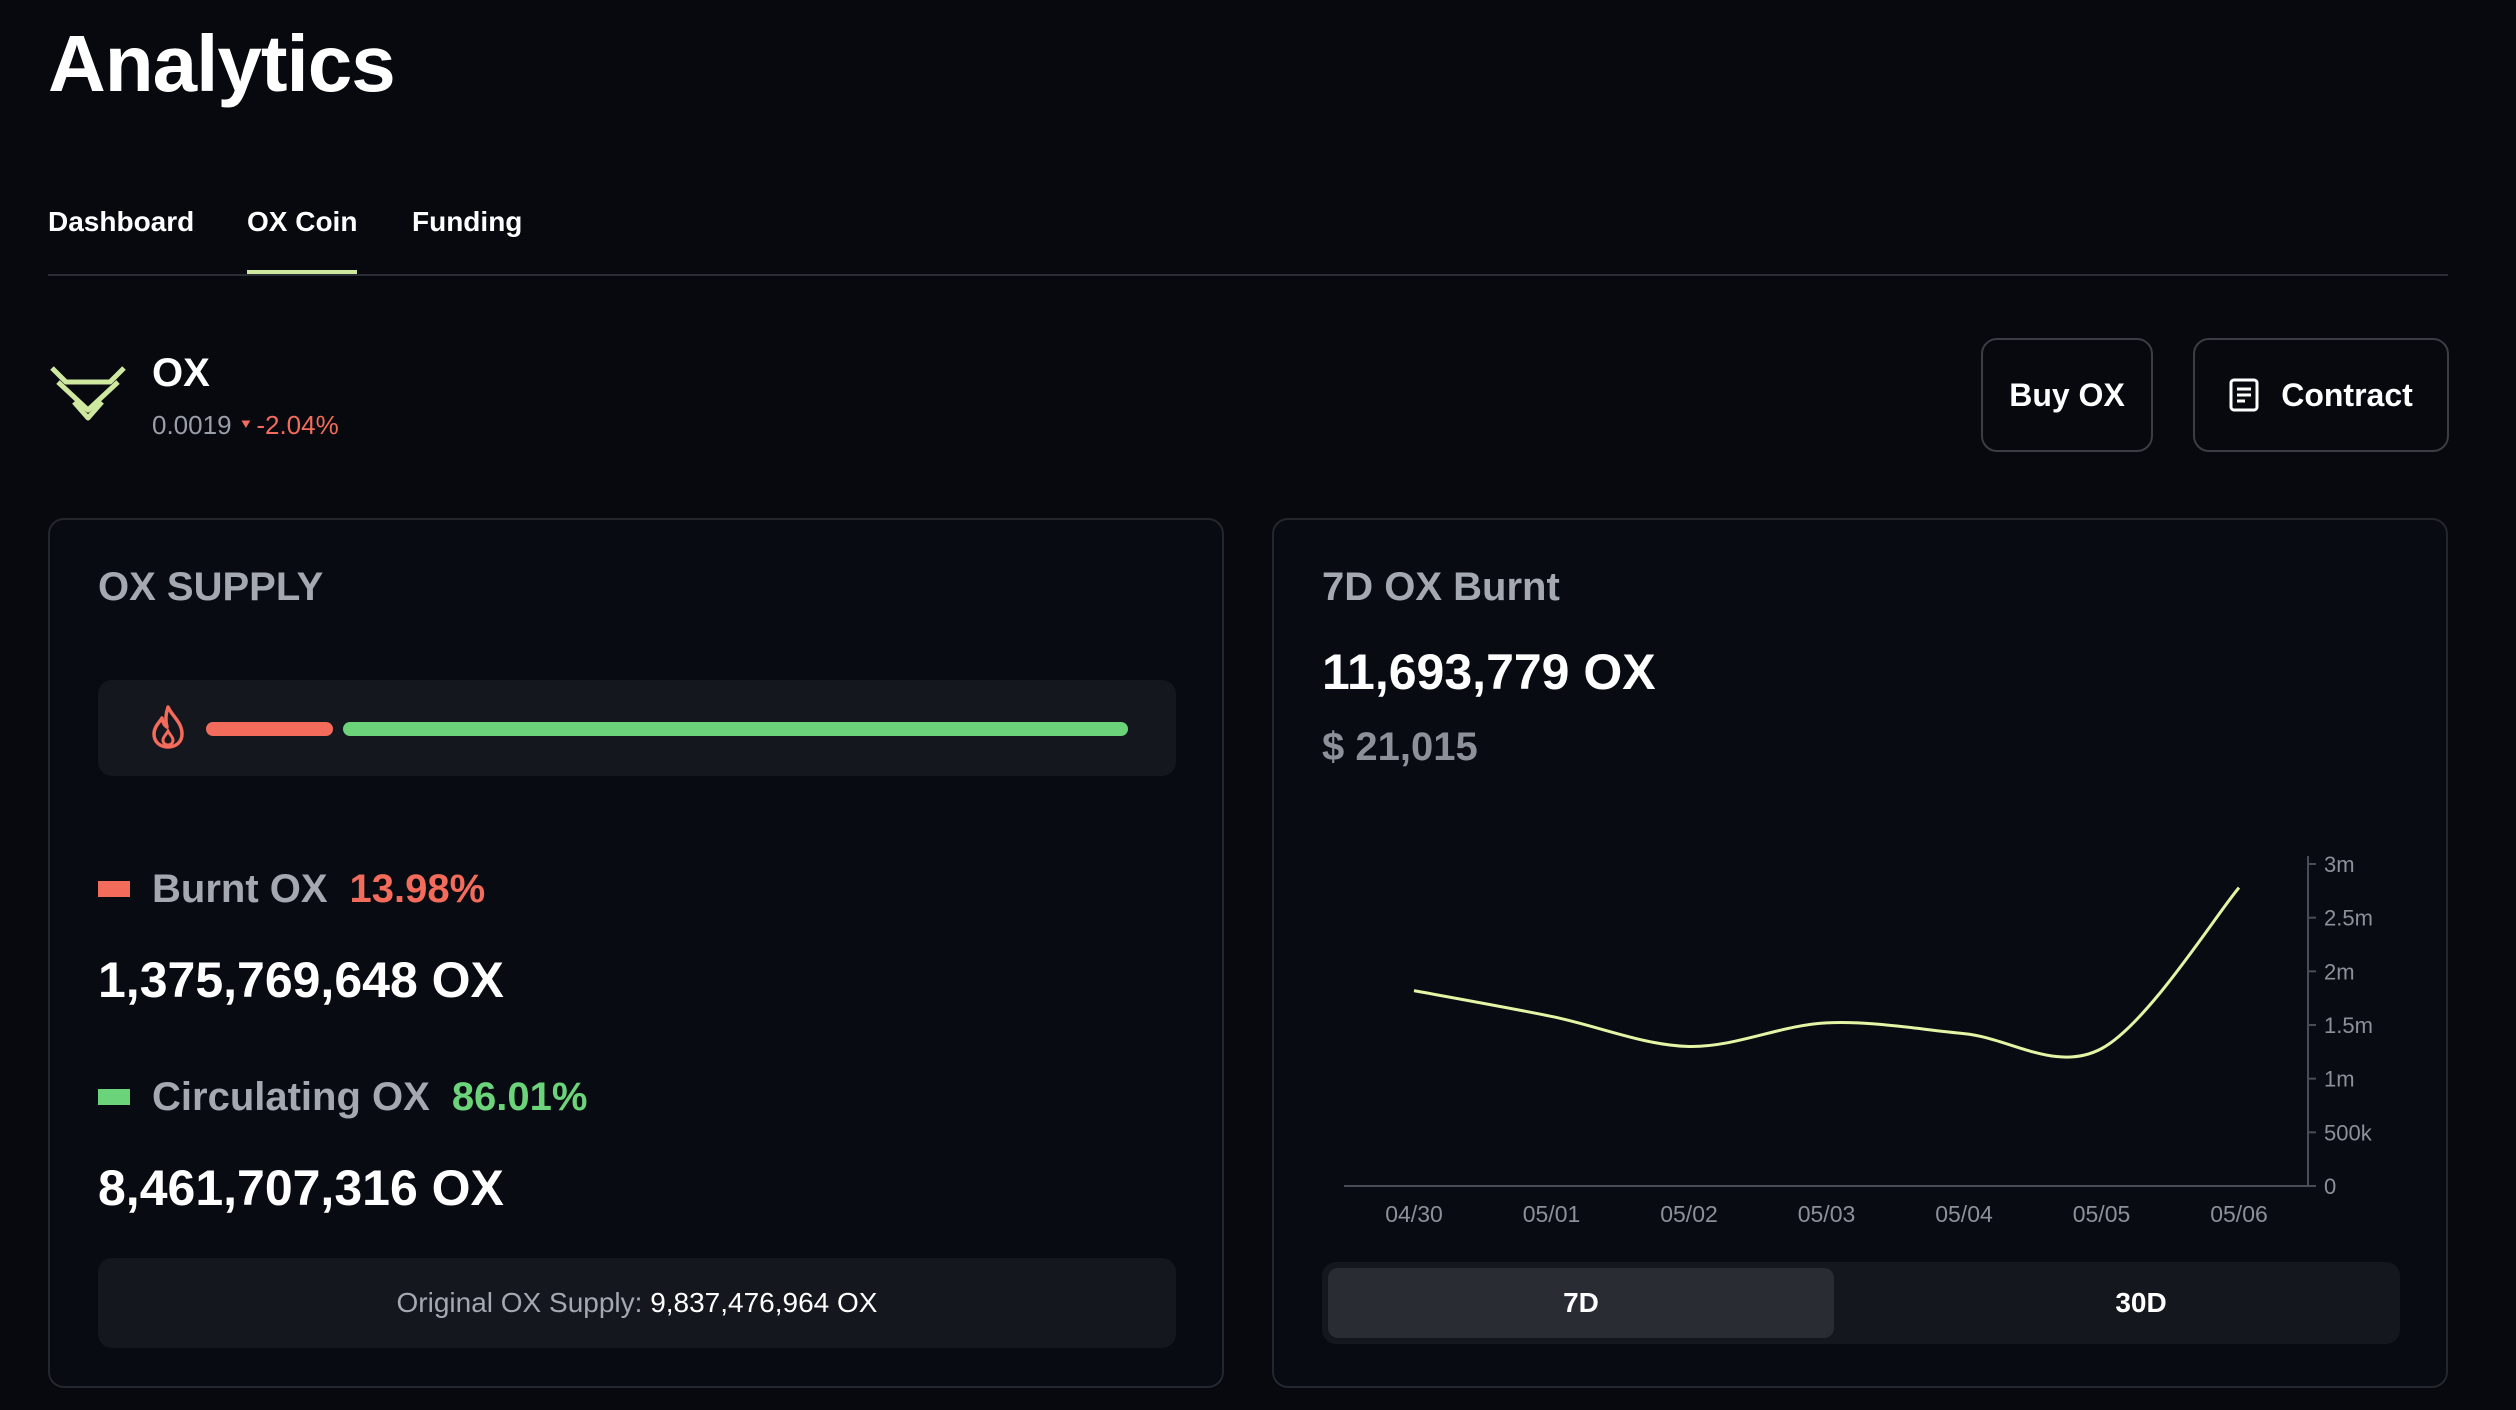 Image resolution: width=2516 pixels, height=1410 pixels. What do you see at coordinates (2347, 394) in the screenshot?
I see `contract-label: Contract` at bounding box center [2347, 394].